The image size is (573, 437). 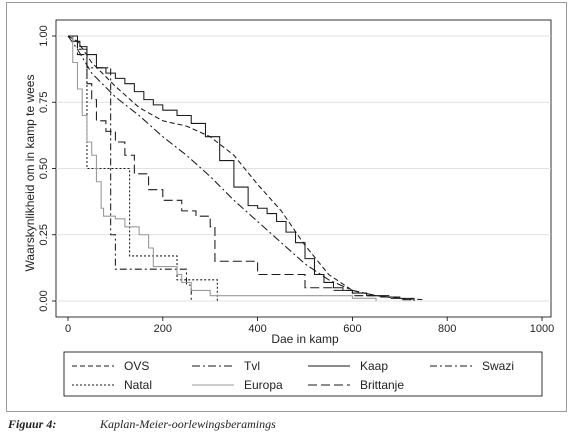 What do you see at coordinates (305, 339) in the screenshot?
I see `x-axis-label: Dae in kamp` at bounding box center [305, 339].